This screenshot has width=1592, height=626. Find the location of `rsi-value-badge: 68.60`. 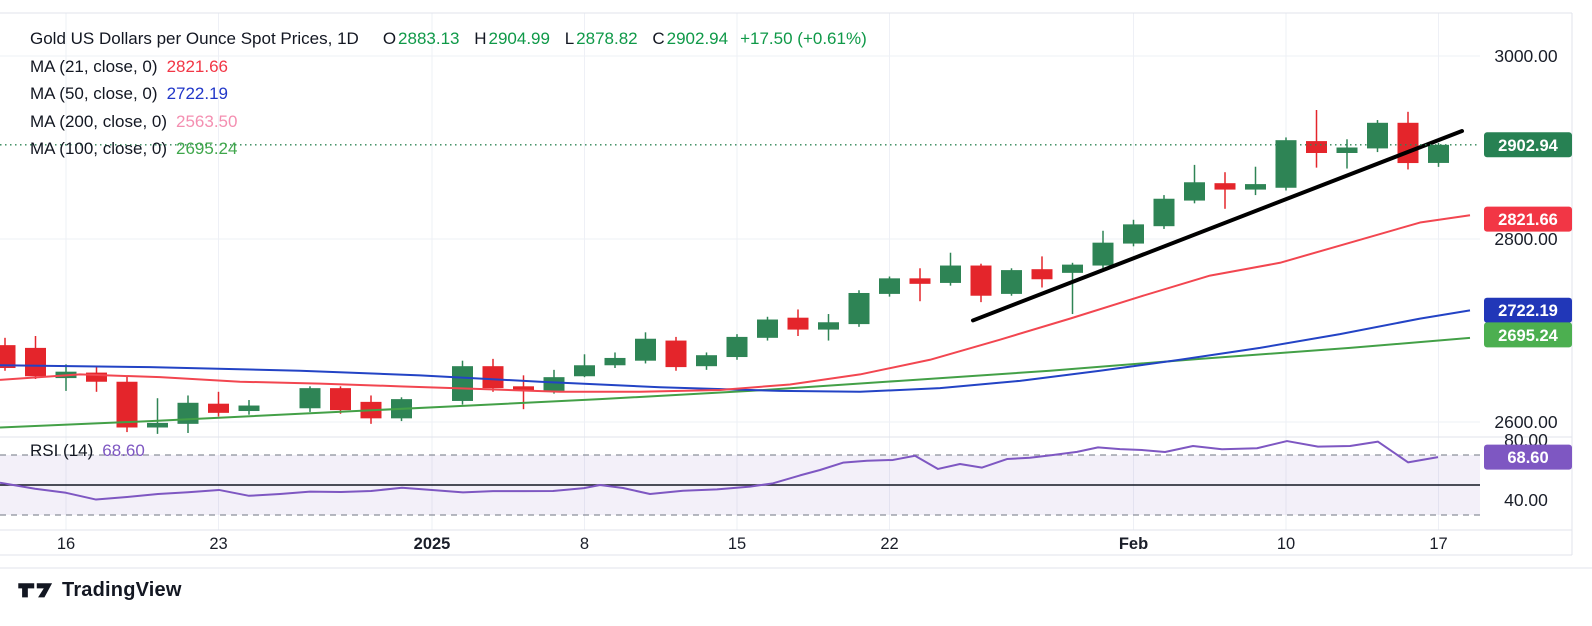

rsi-value-badge: 68.60 is located at coordinates (1528, 457).